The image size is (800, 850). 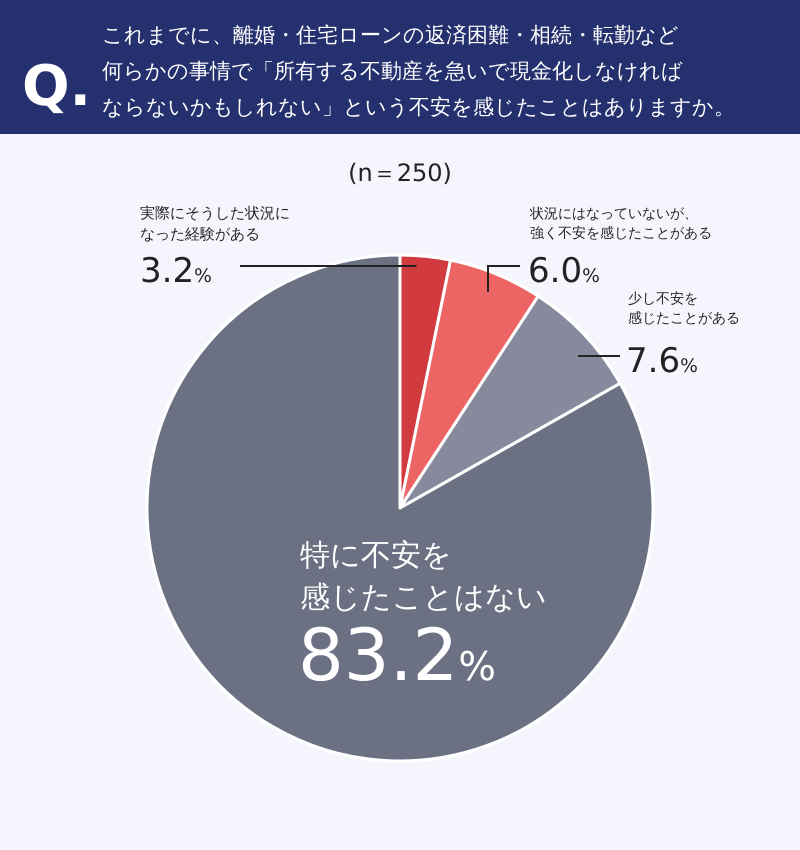 I want to click on slice-label: 少し不安を感じたことがある, so click(x=684, y=309).